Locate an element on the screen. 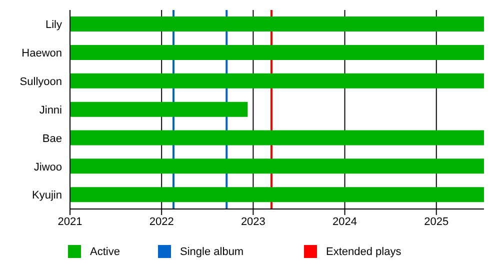  y-tick-label: Sullyoon is located at coordinates (41, 82).